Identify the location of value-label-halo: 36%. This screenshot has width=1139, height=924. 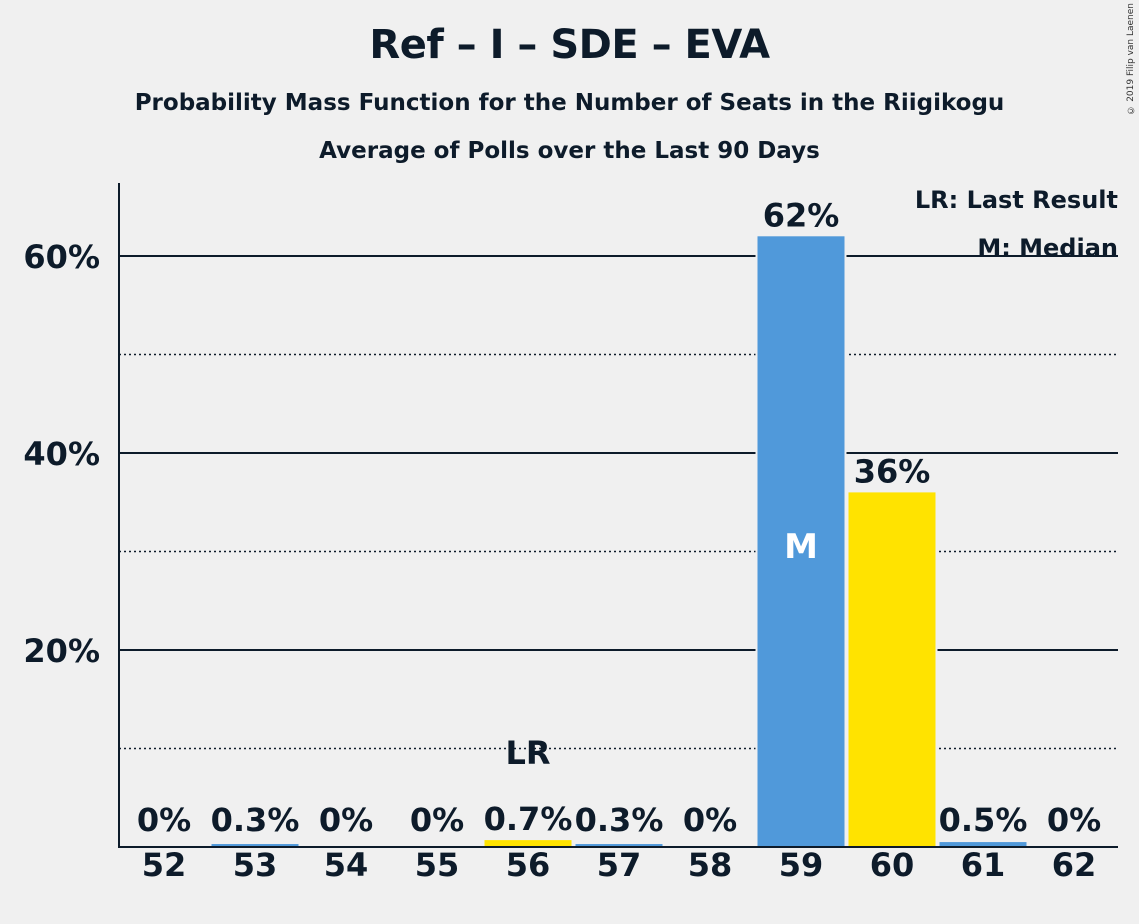
(892, 471).